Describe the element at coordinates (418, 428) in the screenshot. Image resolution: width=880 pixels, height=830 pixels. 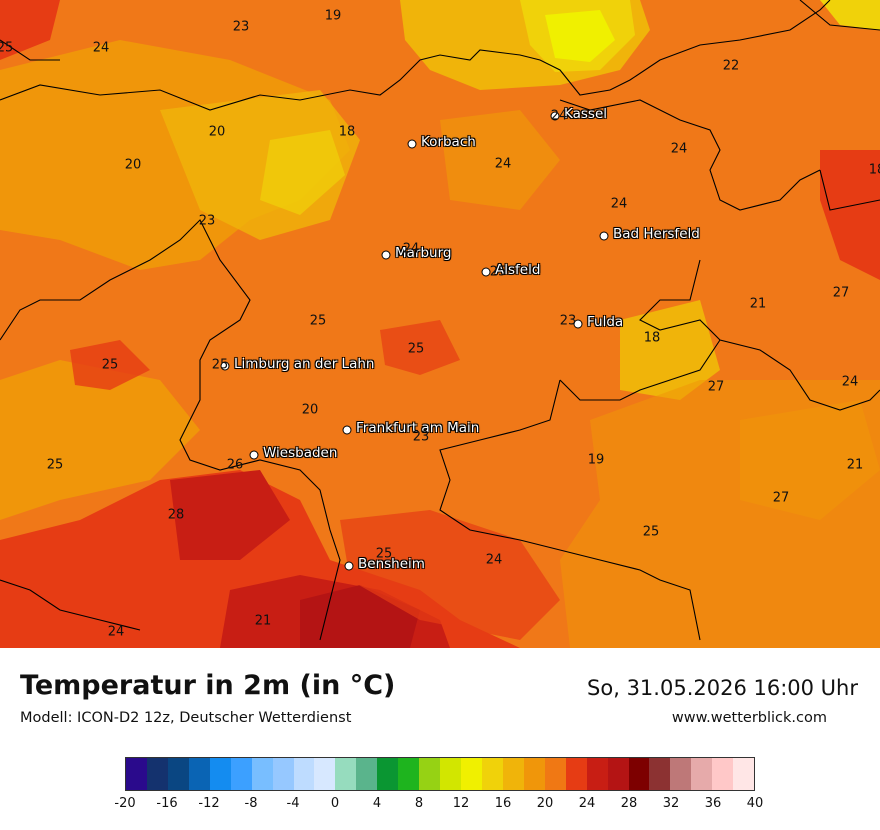
I see `city-label-frankfurt: Frankfurt am Main` at that location.